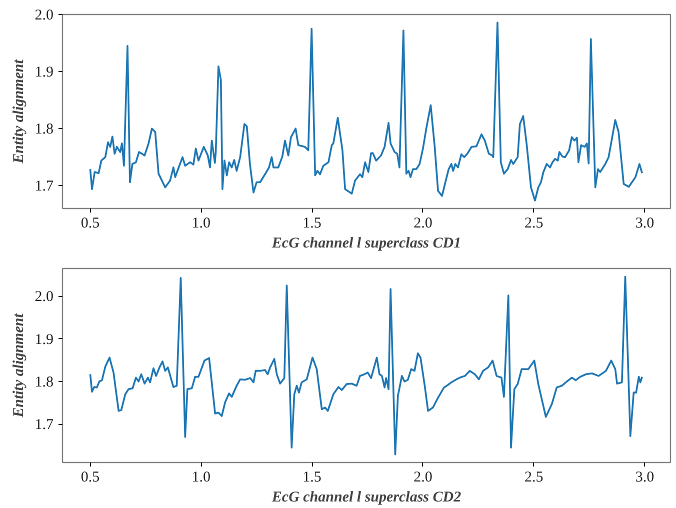 The height and width of the screenshot is (508, 676). Describe the element at coordinates (366, 498) in the screenshot. I see `x-axis-title: EcG channel l superclass CD2` at that location.